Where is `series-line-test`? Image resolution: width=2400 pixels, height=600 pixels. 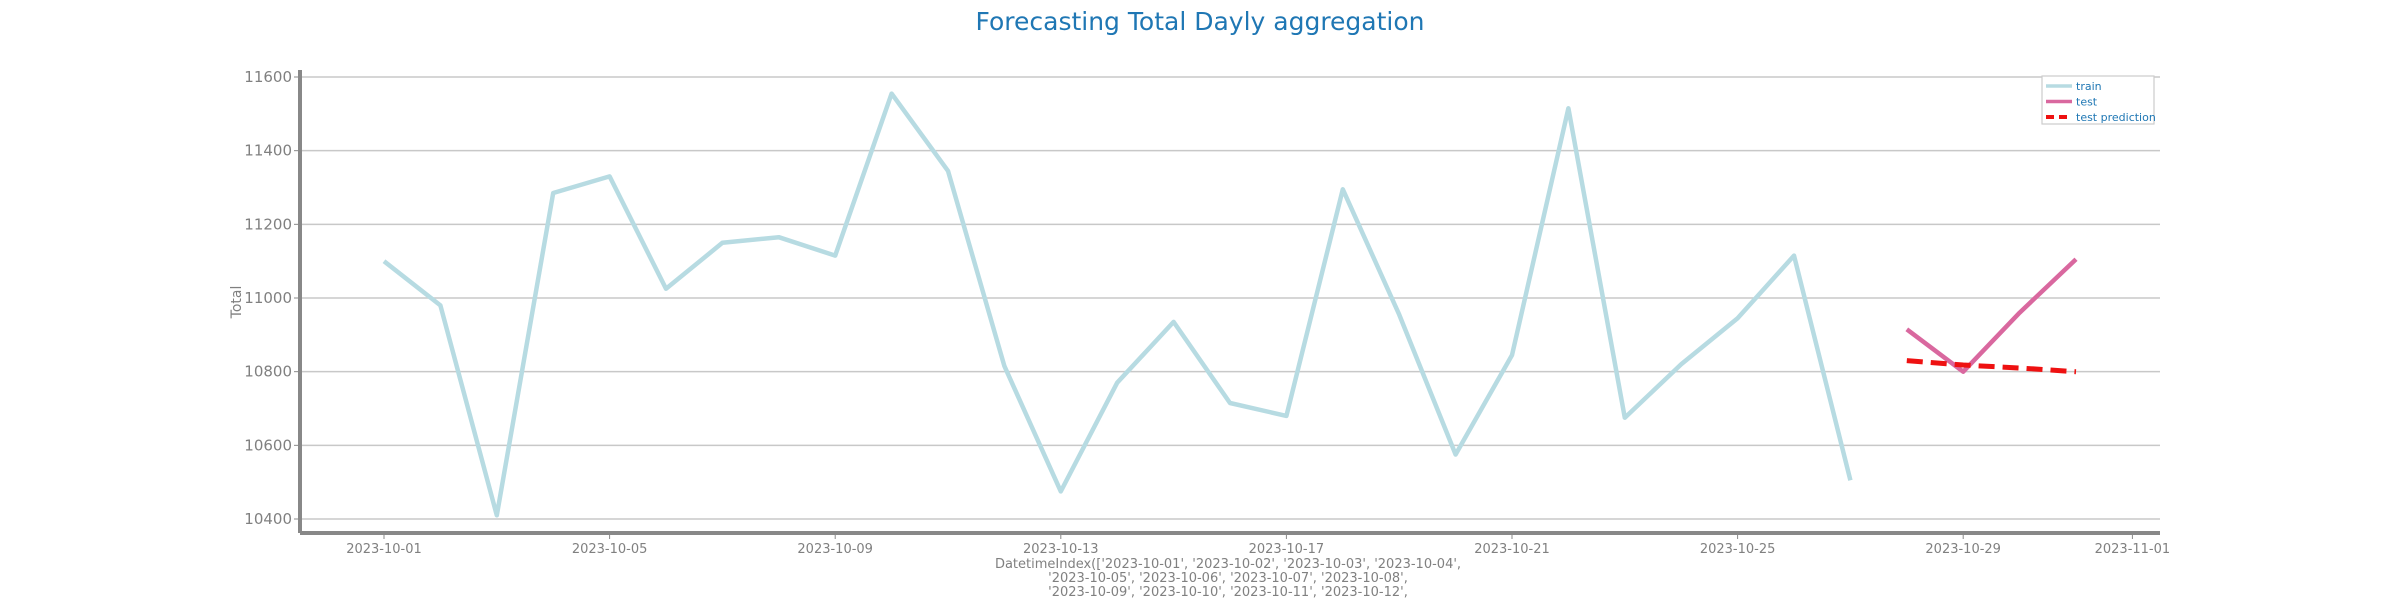
series-line-test is located at coordinates (1991, 315).